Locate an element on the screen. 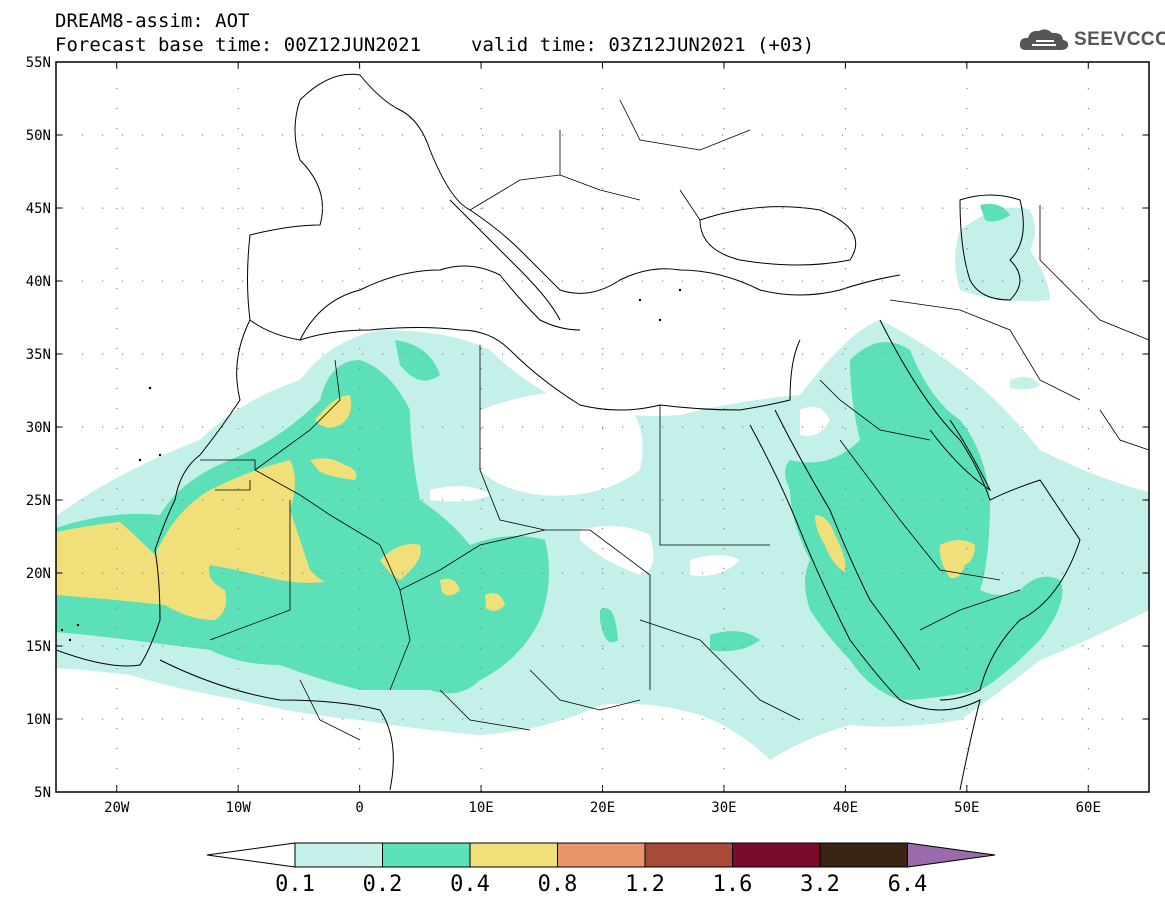  colorbar-label: 1.2 is located at coordinates (645, 884).